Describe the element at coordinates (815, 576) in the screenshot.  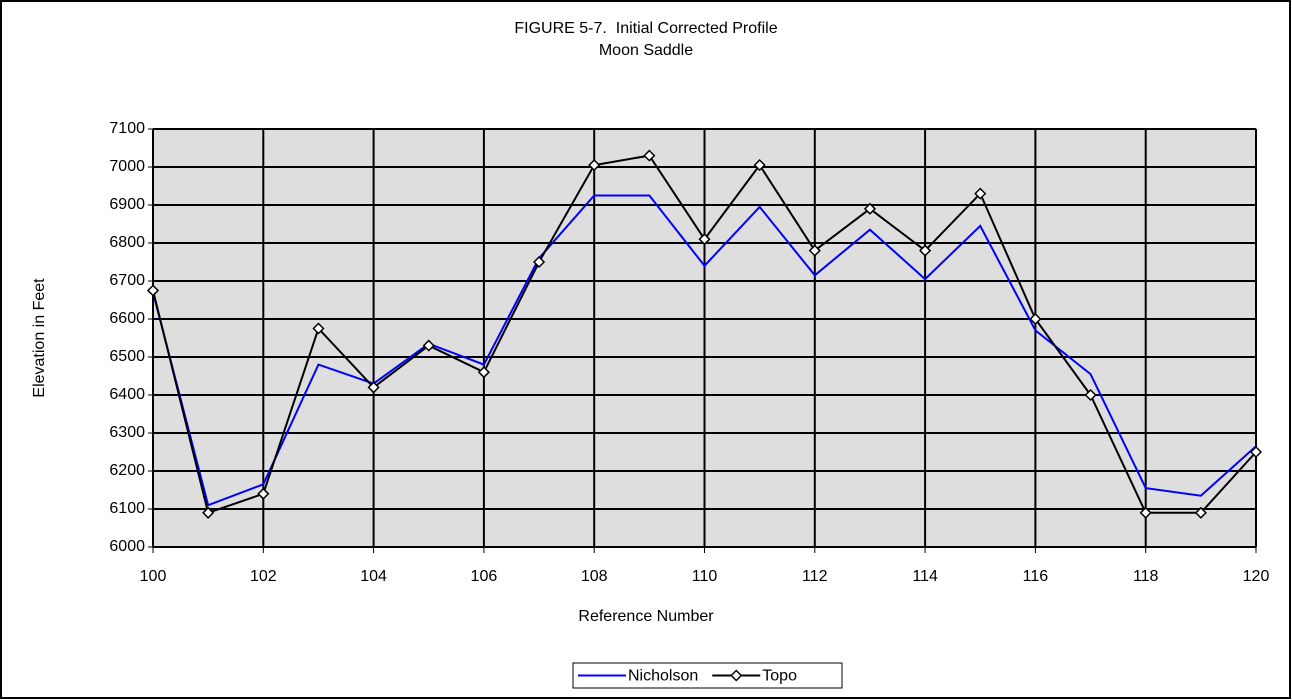
I see `x-tick-label: 112` at that location.